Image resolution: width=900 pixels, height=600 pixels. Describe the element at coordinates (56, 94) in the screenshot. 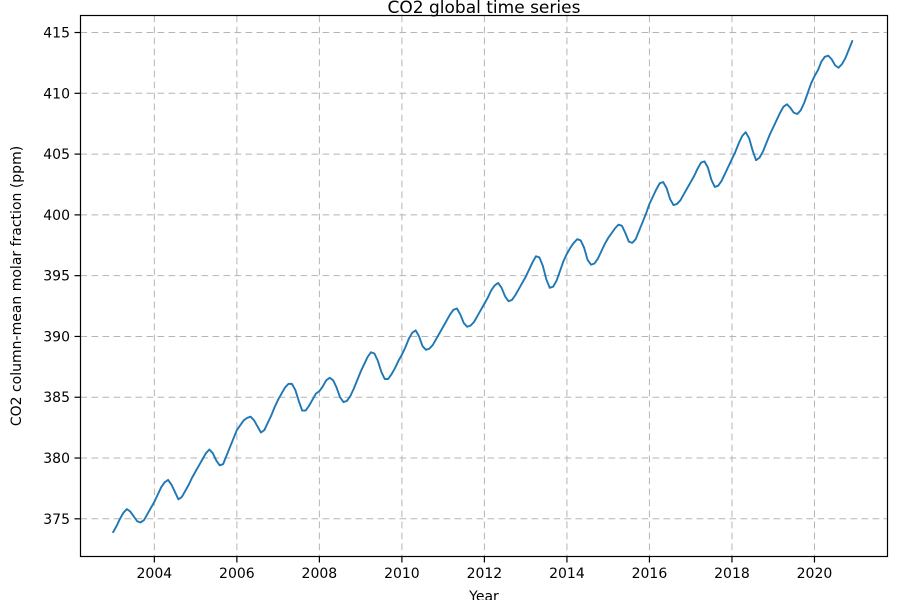

I see `y-tick-label: 410` at that location.